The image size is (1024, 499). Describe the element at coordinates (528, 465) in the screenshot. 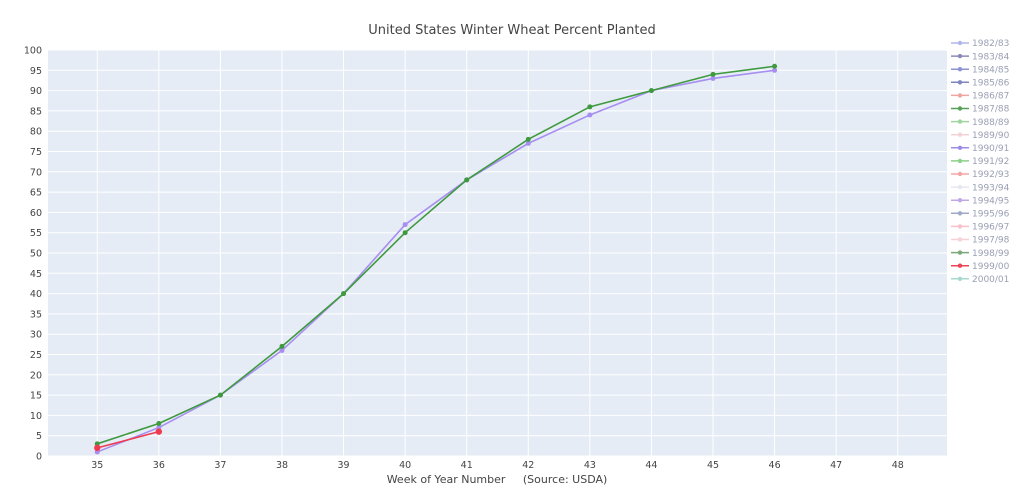

I see `x-tick-label: 42` at that location.